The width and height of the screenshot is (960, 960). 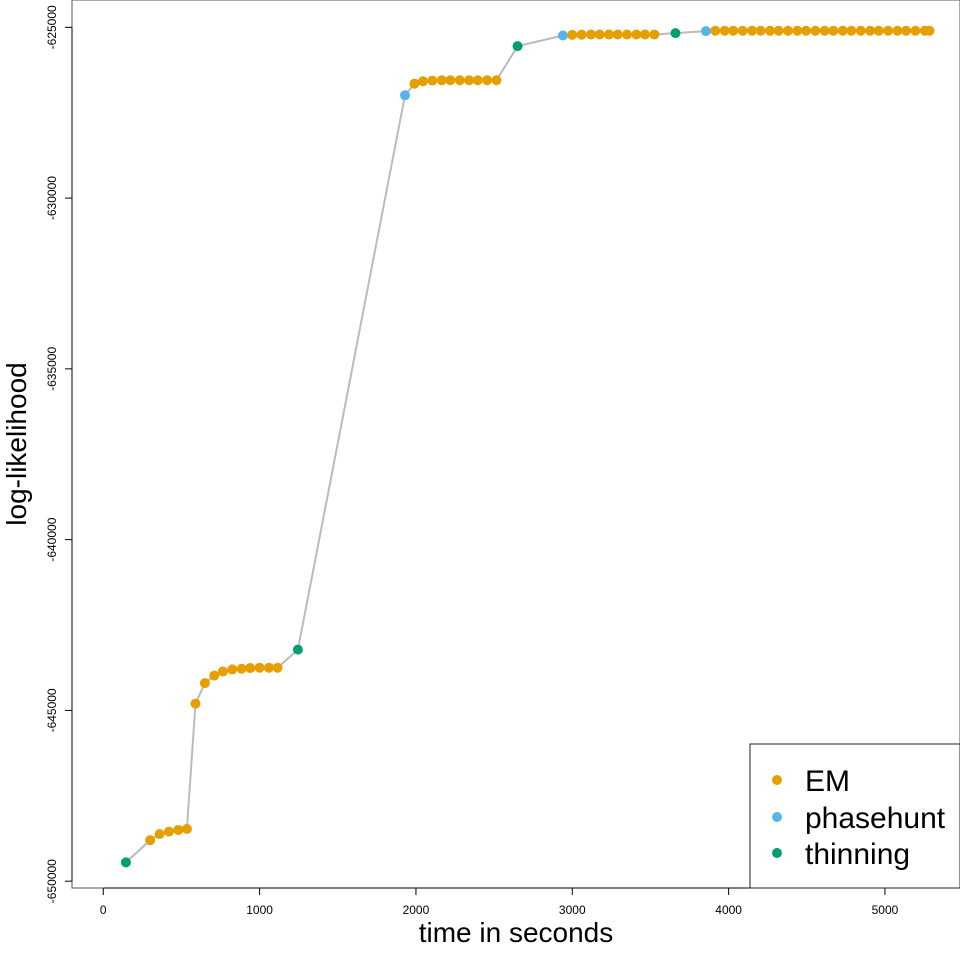 I want to click on y-tick-label: -650000, so click(x=52, y=881).